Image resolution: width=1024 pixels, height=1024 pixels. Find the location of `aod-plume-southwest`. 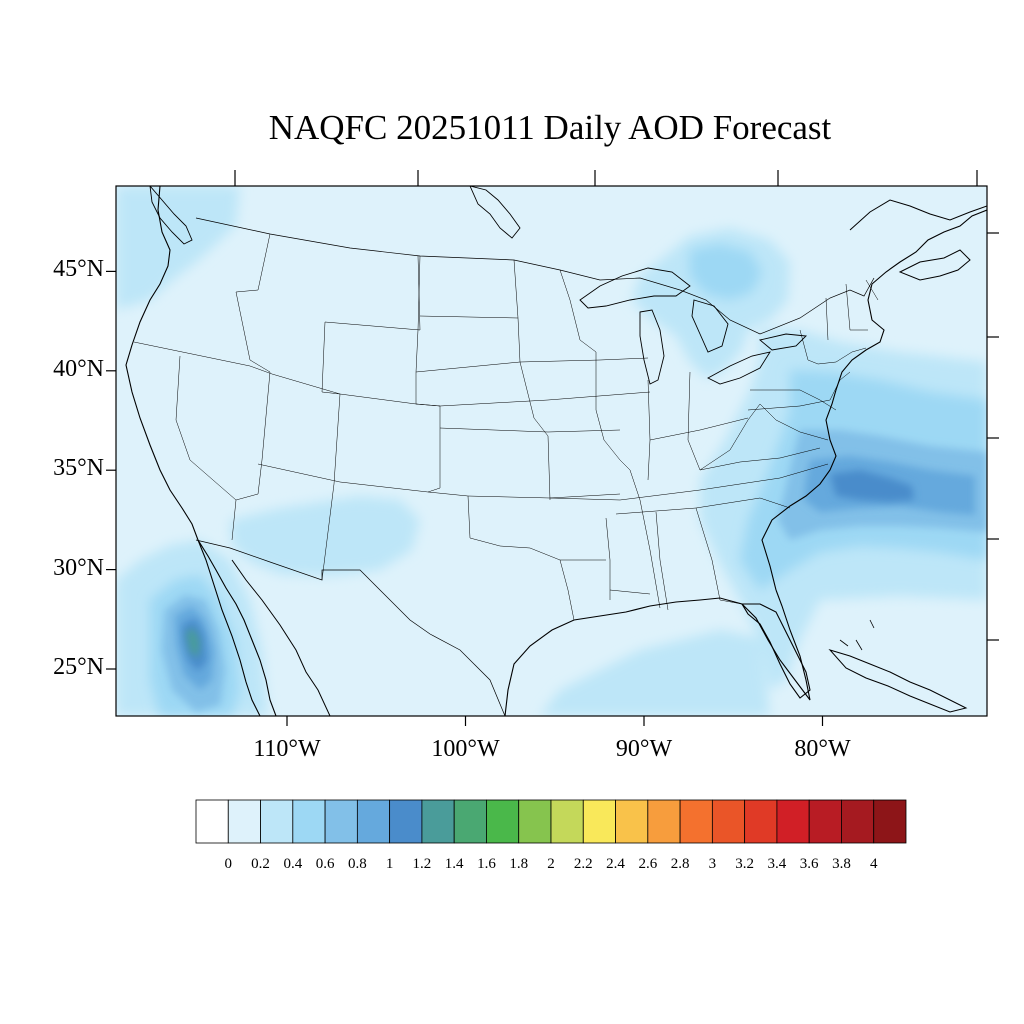

aod-plume-southwest is located at coordinates (325, 536).